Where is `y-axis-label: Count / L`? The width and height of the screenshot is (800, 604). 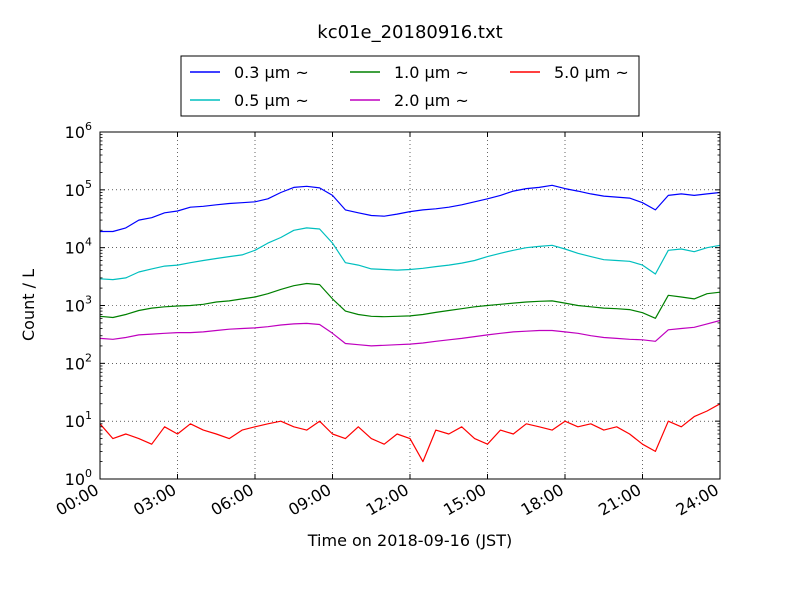
y-axis-label: Count / L is located at coordinates (28, 305).